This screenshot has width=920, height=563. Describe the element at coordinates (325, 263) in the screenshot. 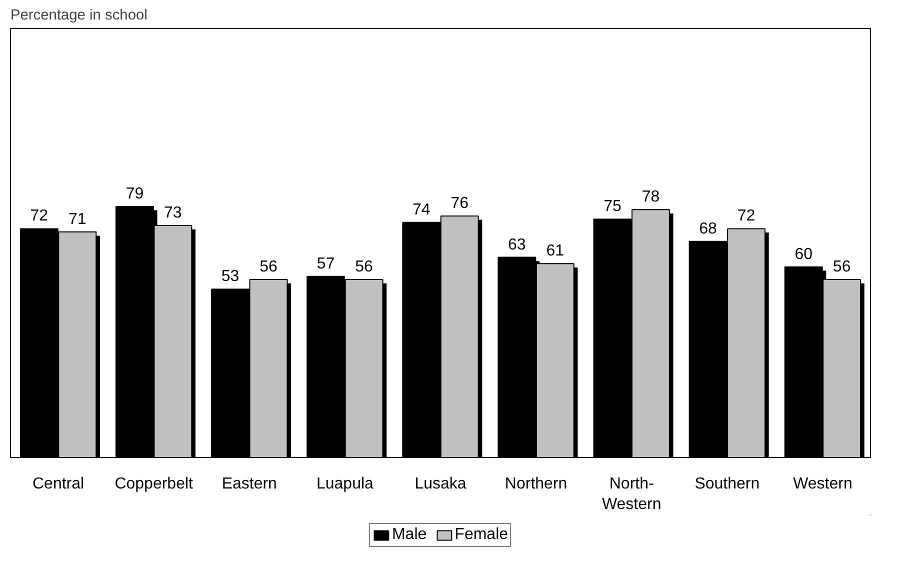

I see `data-label: 57` at that location.